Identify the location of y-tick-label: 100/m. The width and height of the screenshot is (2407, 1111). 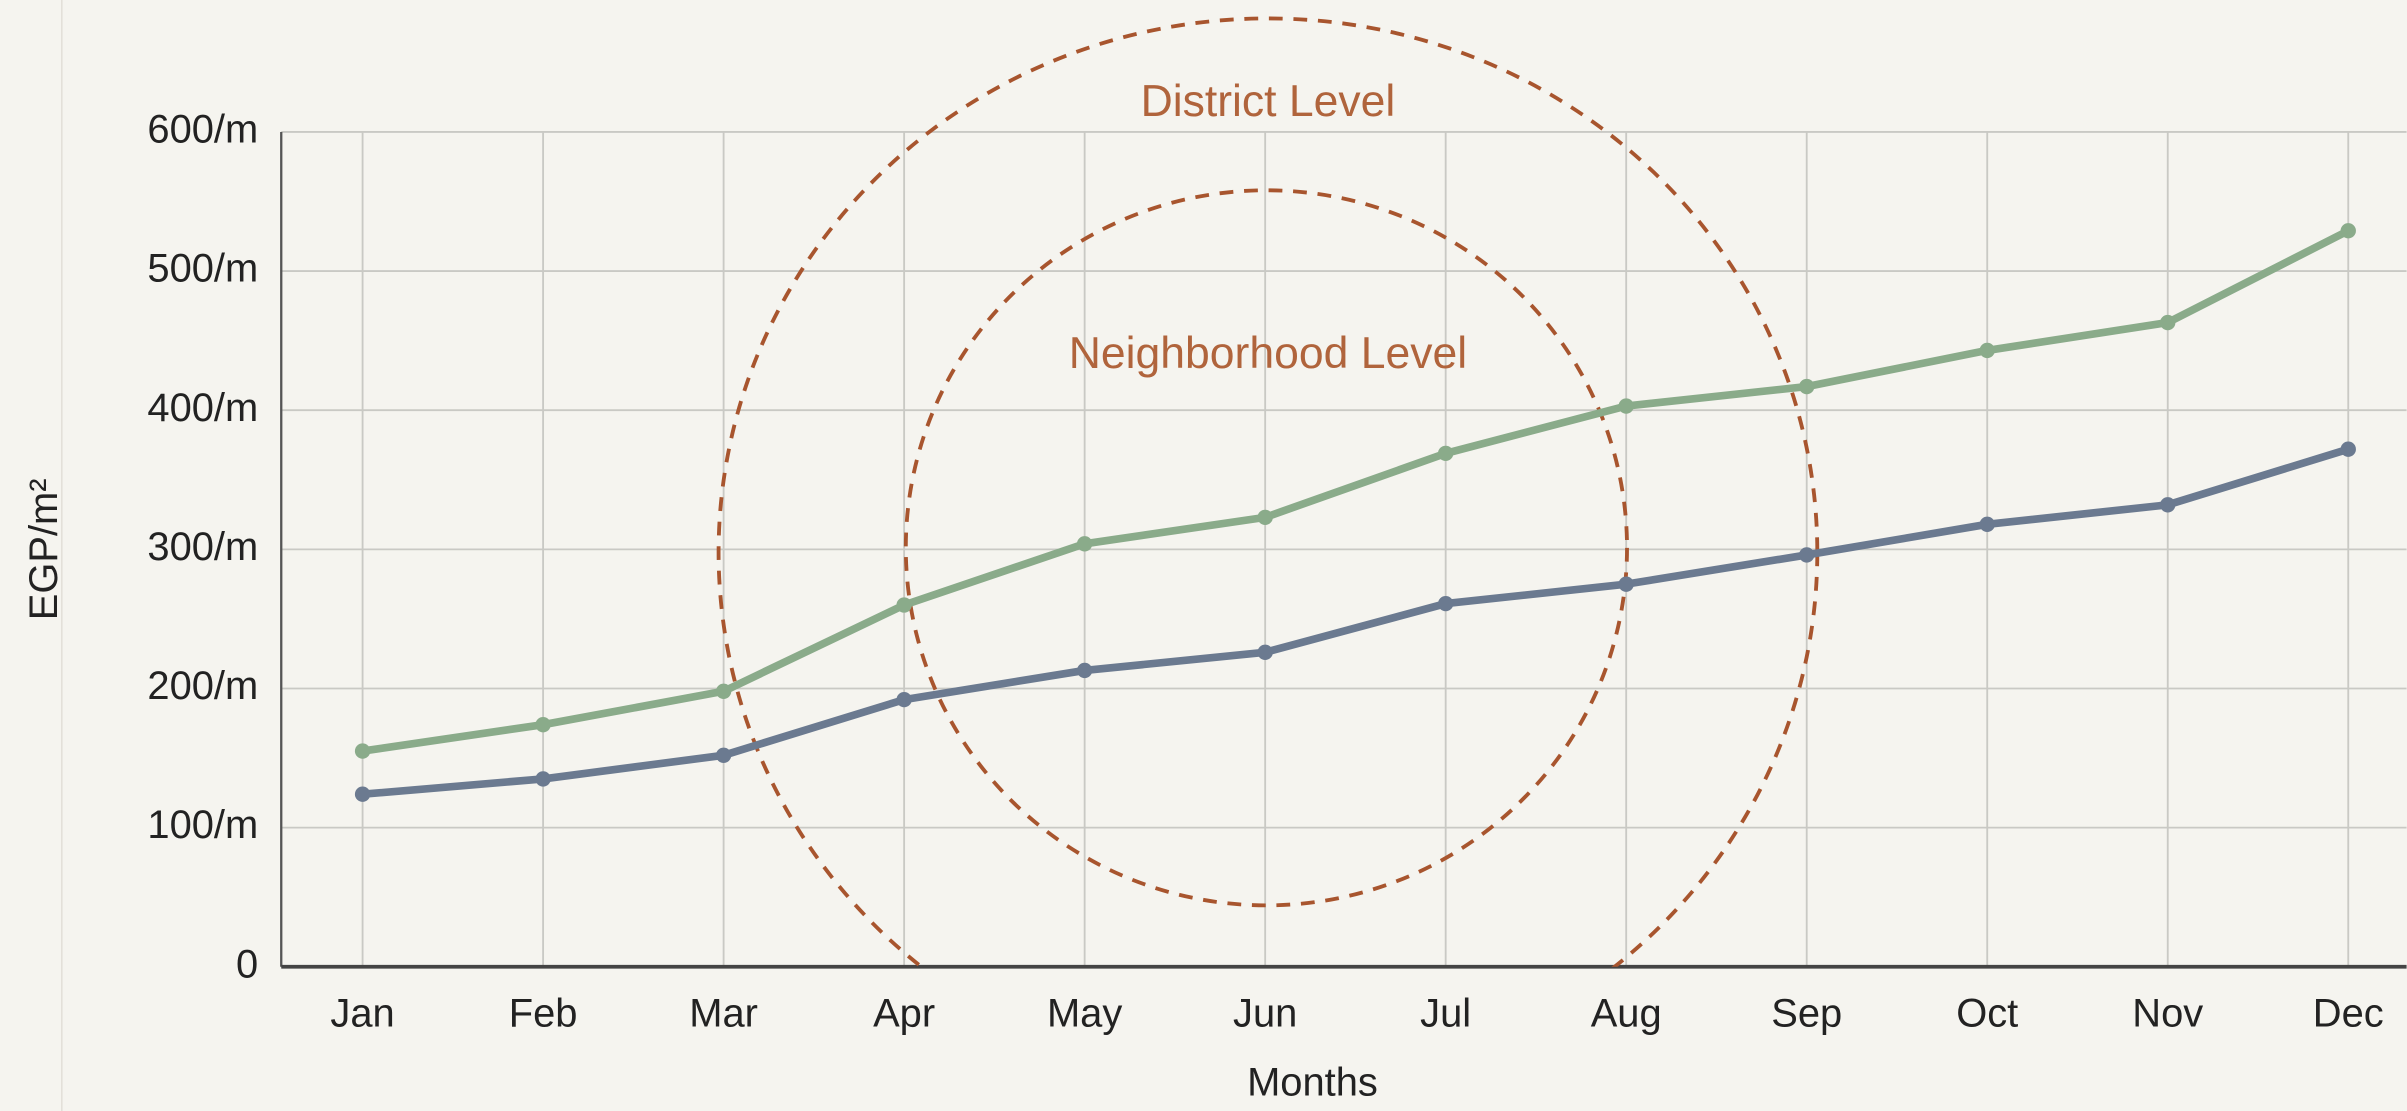
(202, 825).